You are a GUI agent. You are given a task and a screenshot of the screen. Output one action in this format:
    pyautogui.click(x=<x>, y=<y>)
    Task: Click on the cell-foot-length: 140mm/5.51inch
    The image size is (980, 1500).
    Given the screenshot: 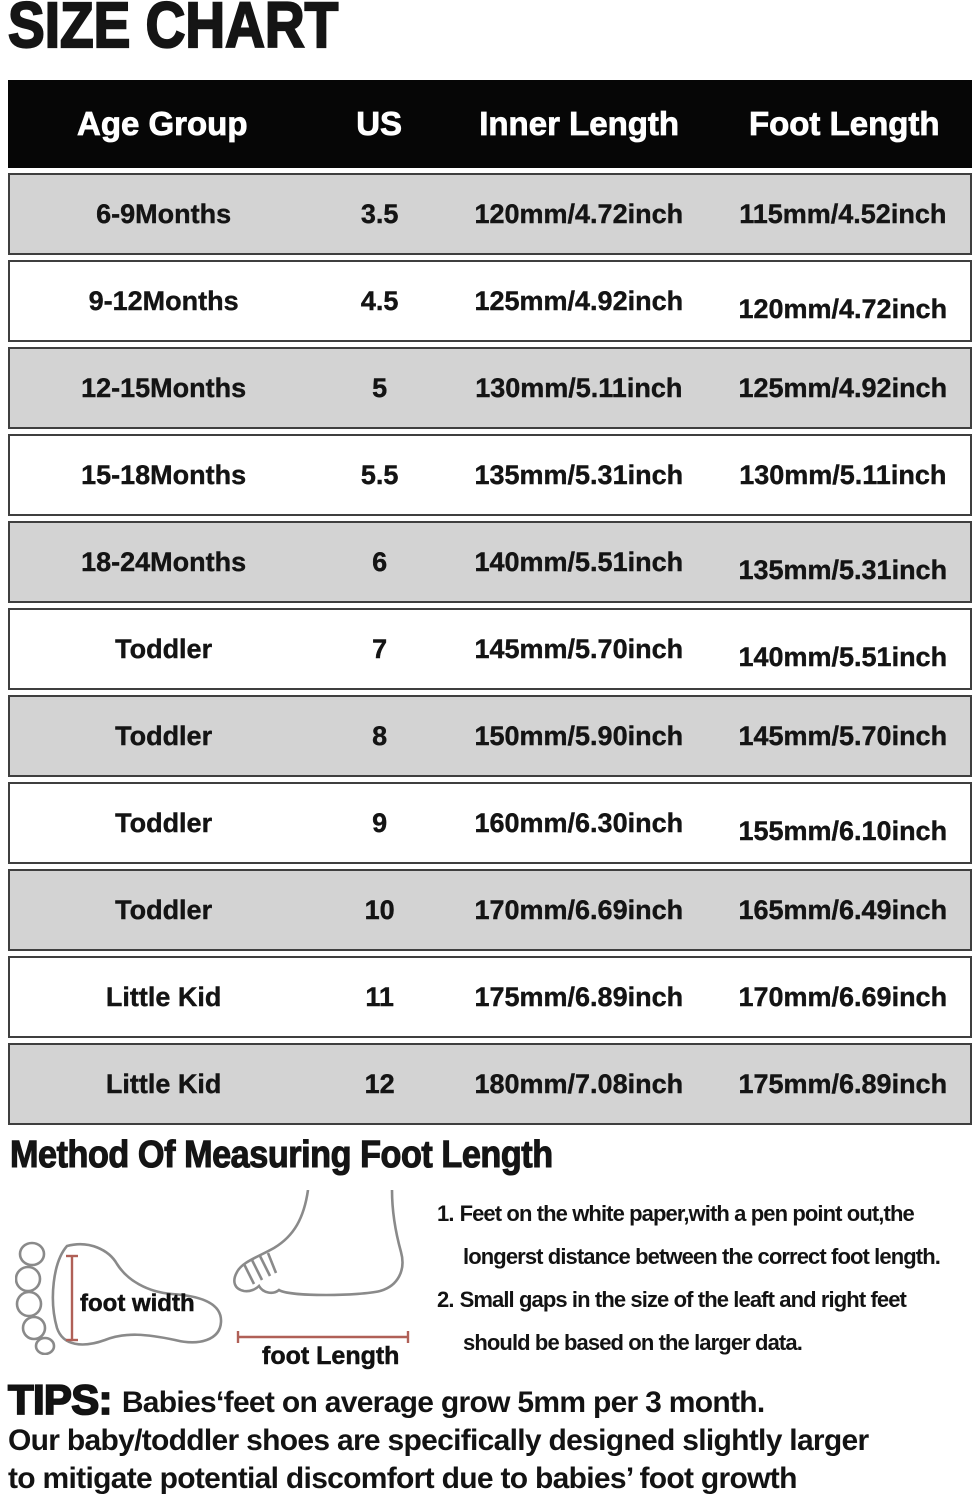 What is the action you would take?
    pyautogui.click(x=843, y=656)
    